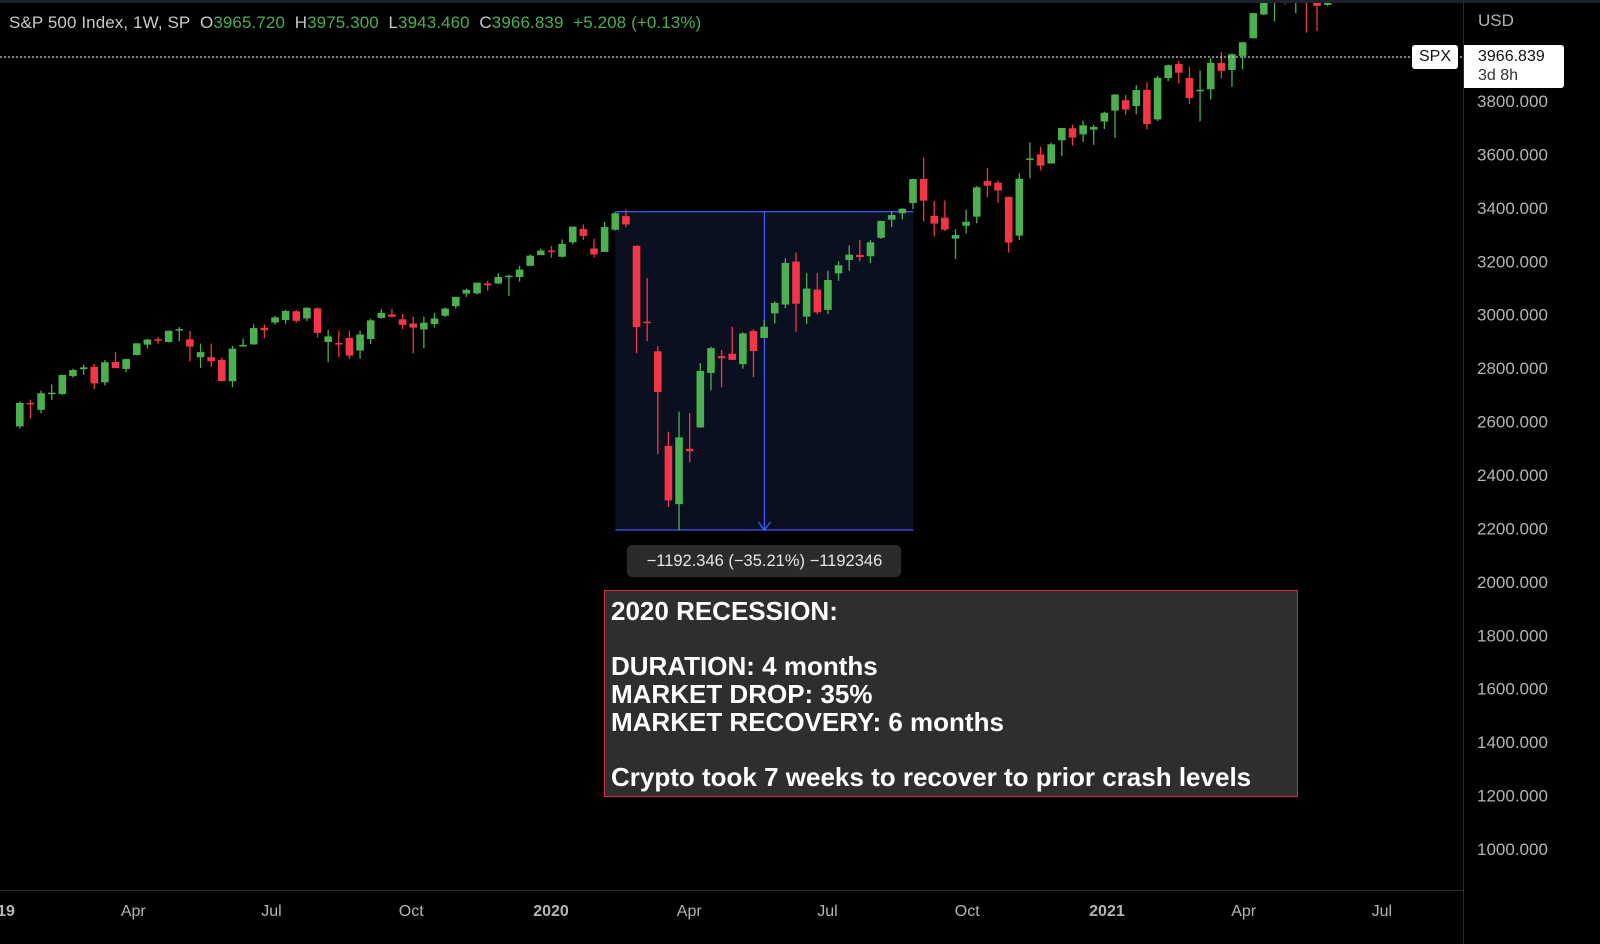  What do you see at coordinates (1512, 796) in the screenshot?
I see `price-tick-label: 1200.000` at bounding box center [1512, 796].